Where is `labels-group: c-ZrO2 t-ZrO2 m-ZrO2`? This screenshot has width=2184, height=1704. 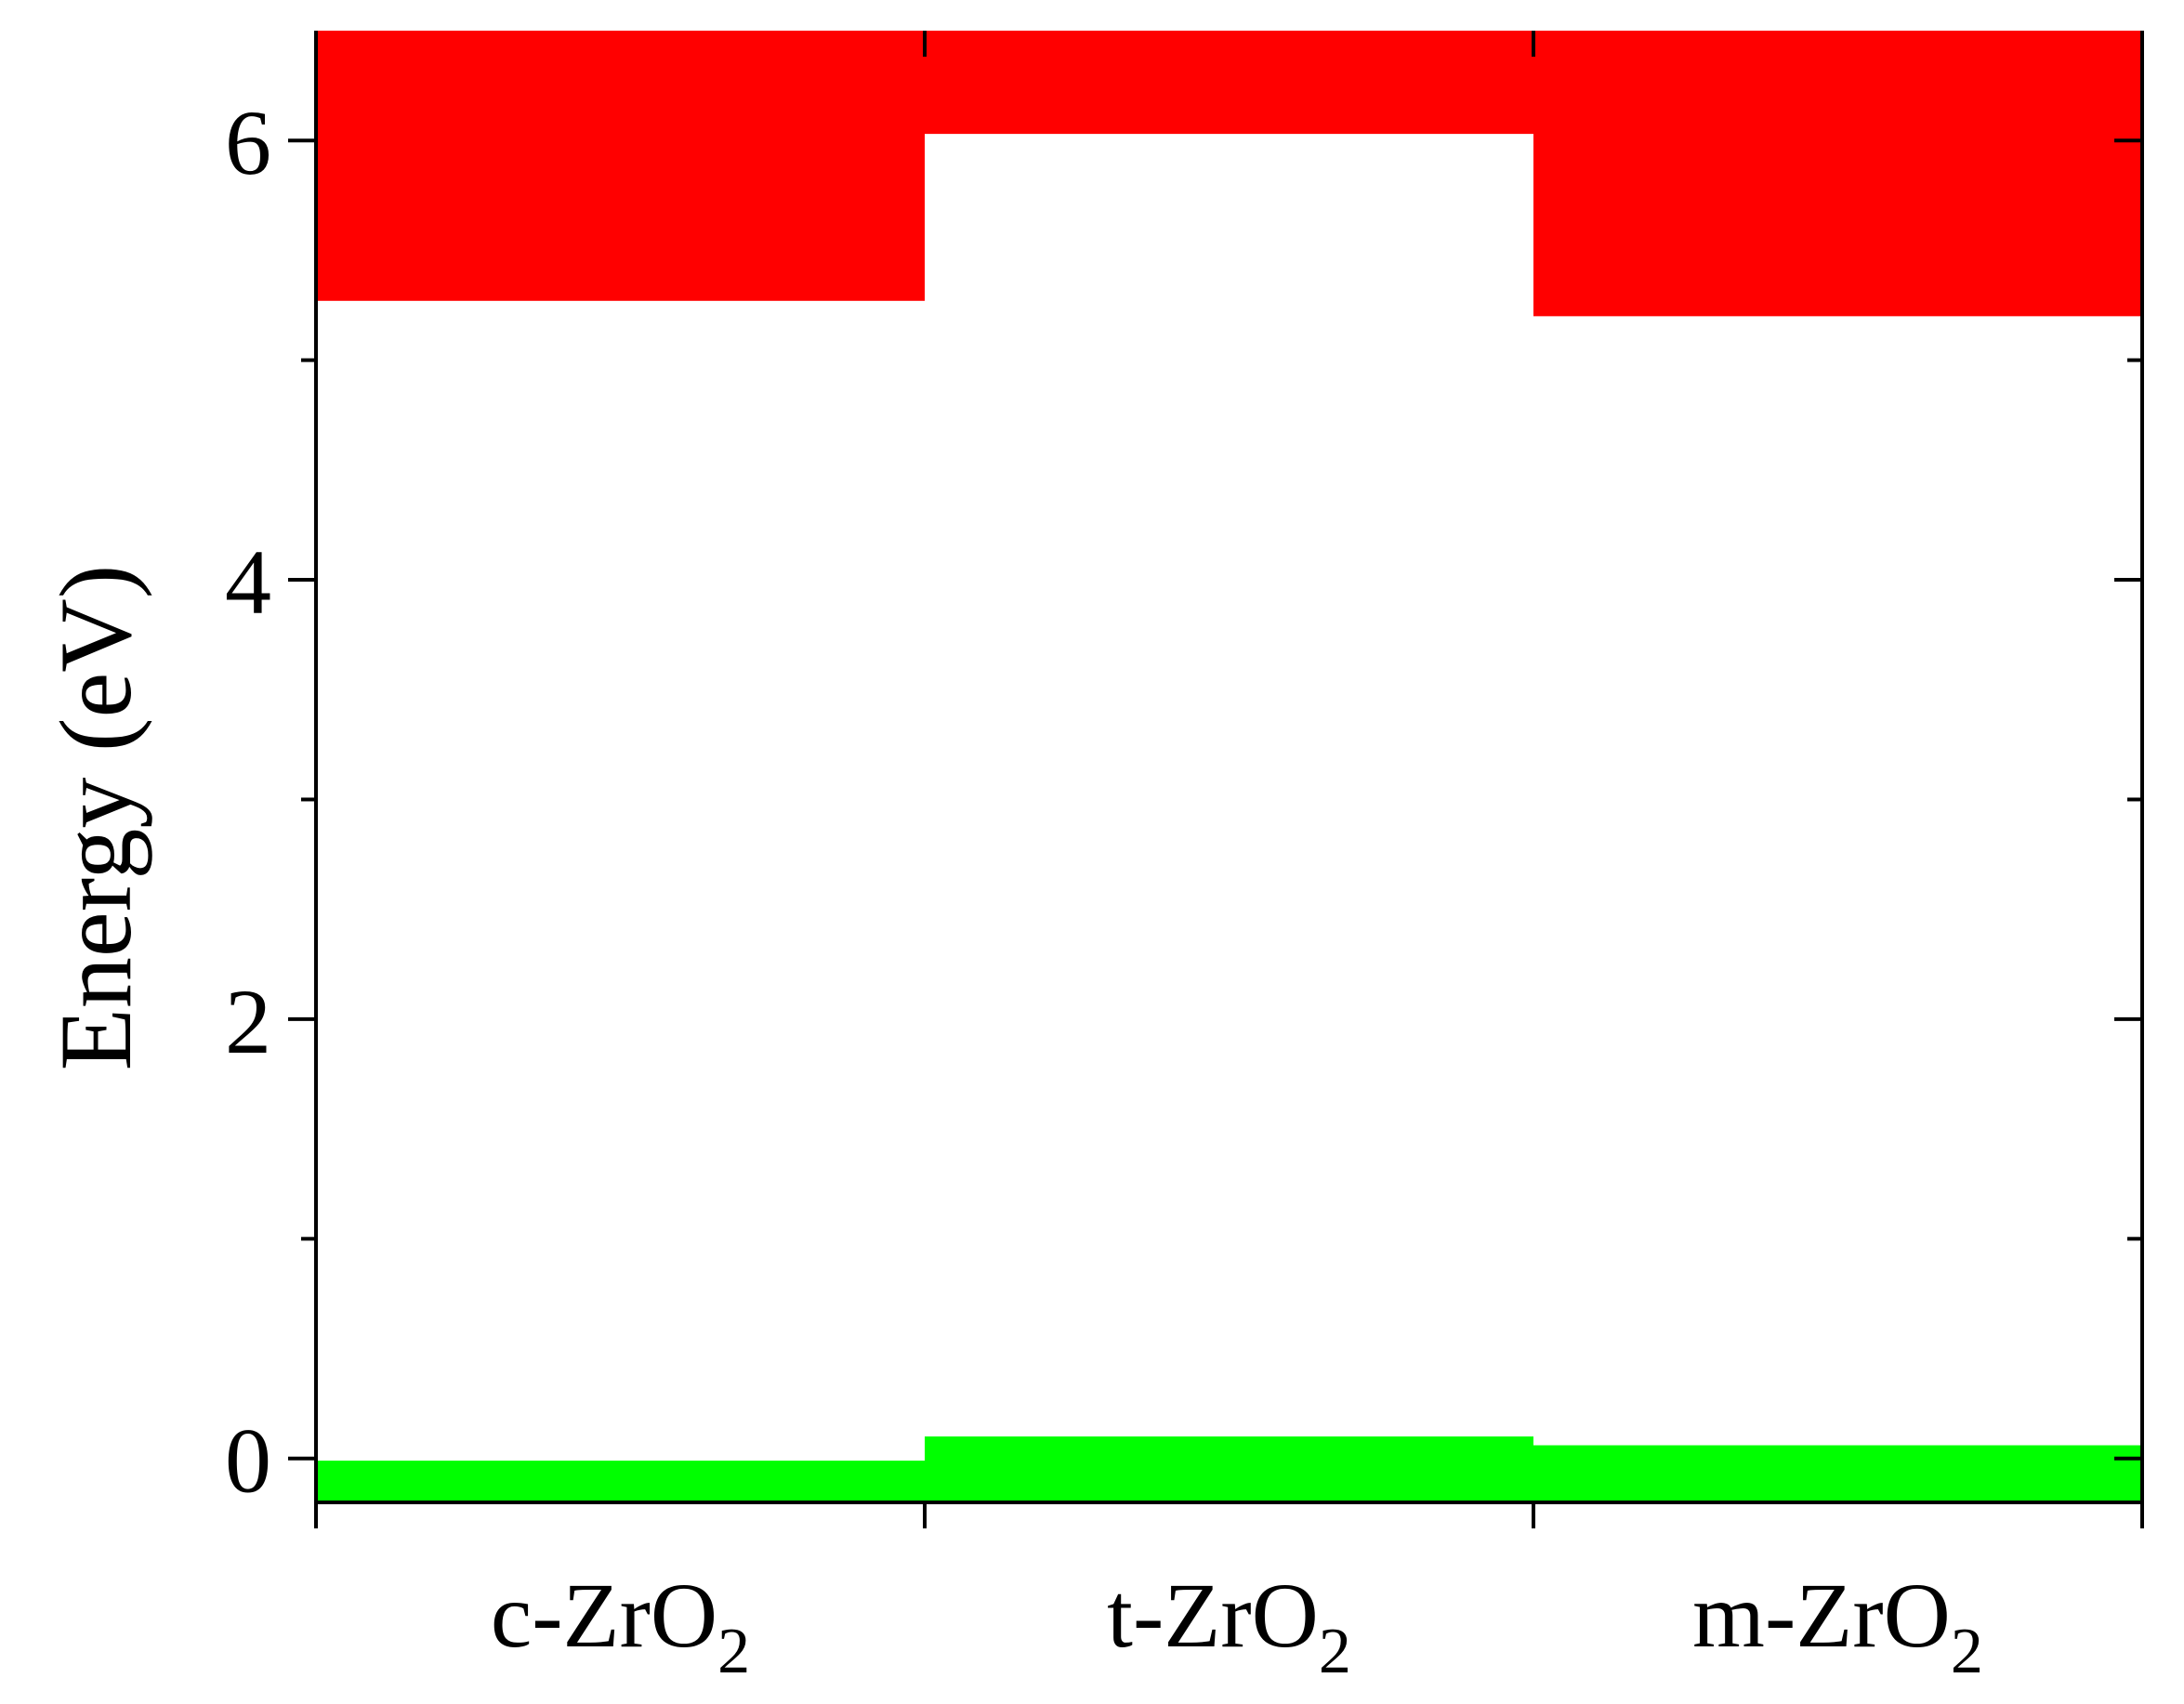
labels-group: c-ZrO2 t-ZrO2 m-ZrO2 is located at coordinates (1237, 1625).